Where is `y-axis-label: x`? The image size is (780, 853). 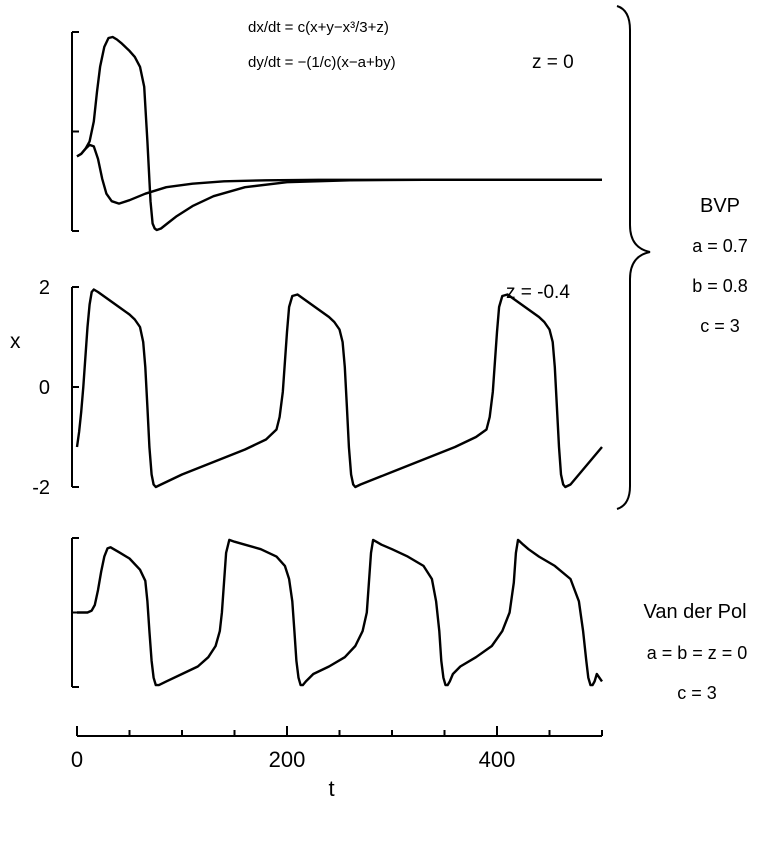 y-axis-label: x is located at coordinates (15, 341).